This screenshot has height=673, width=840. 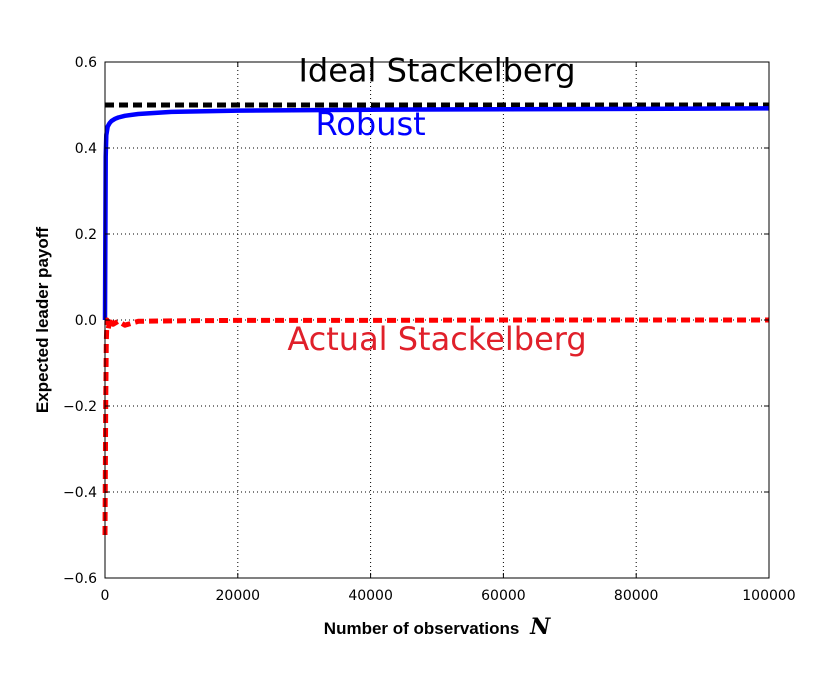 I want to click on x-tick-label: 100000, so click(x=768, y=596).